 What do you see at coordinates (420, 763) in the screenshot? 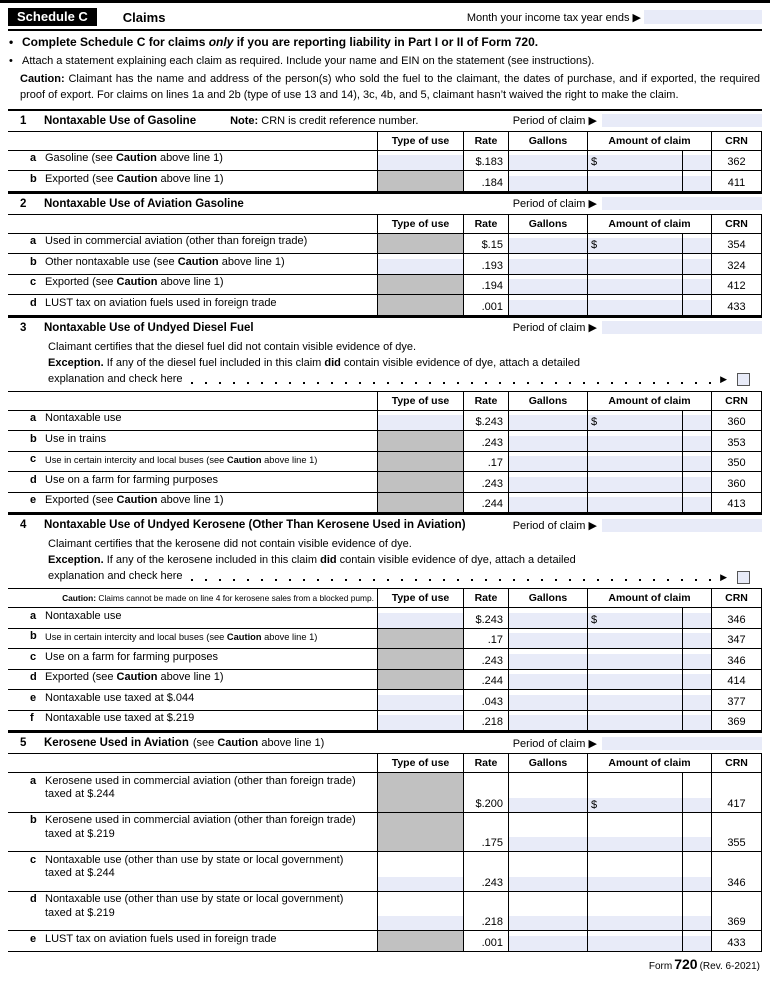
I see `col-type-of-use: Type of use` at bounding box center [420, 763].